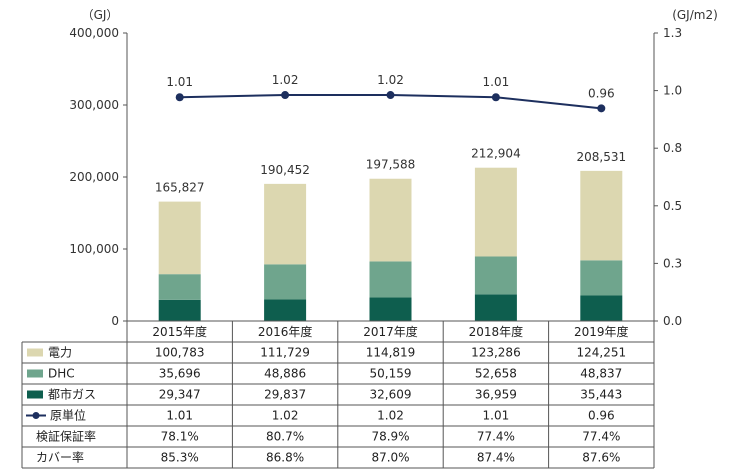 The image size is (743, 476). Describe the element at coordinates (601, 331) in the screenshot. I see `category-label: 2019年度` at that location.